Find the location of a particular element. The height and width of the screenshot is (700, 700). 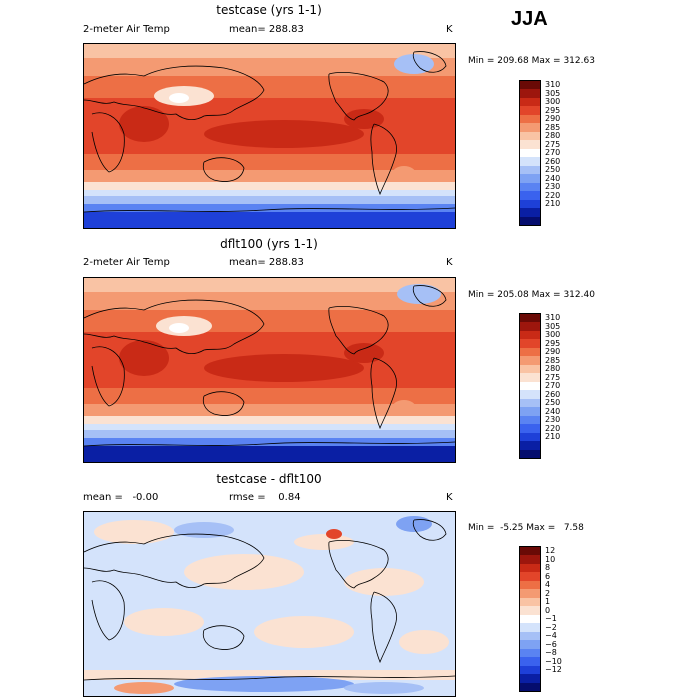

panel-3-minmax: Min = -5.25 Max = 7.58 is located at coordinates (526, 528).